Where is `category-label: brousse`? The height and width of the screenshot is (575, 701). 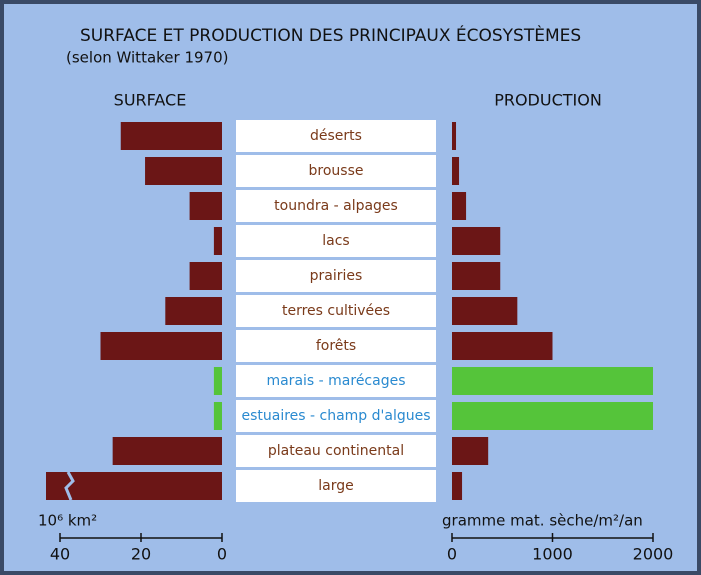
category-label: brousse is located at coordinates (336, 171).